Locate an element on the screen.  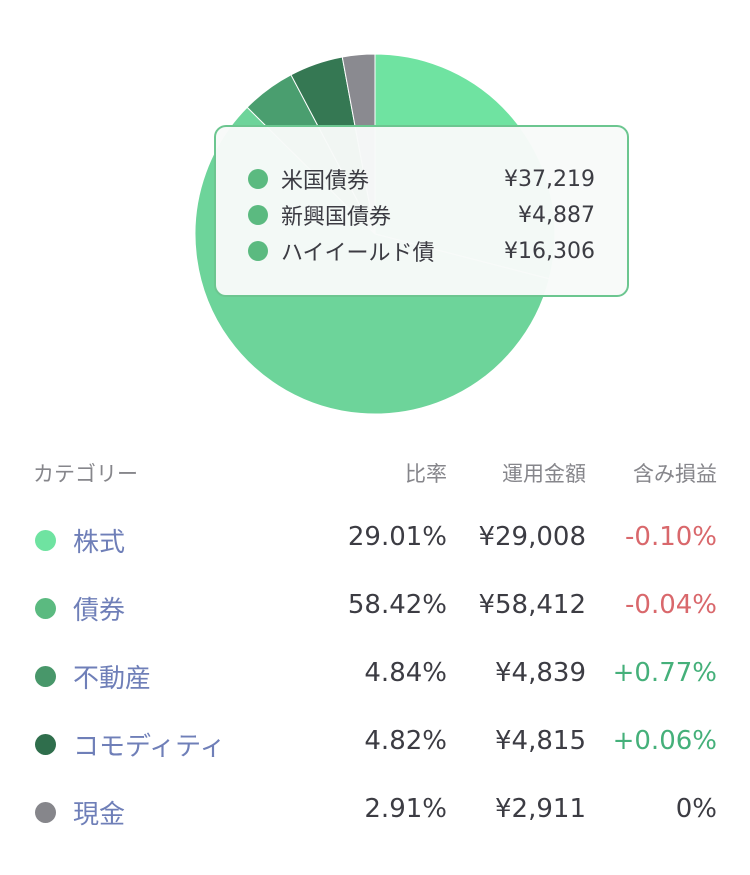
tooltip-value: ¥4,887 is located at coordinates (556, 215).